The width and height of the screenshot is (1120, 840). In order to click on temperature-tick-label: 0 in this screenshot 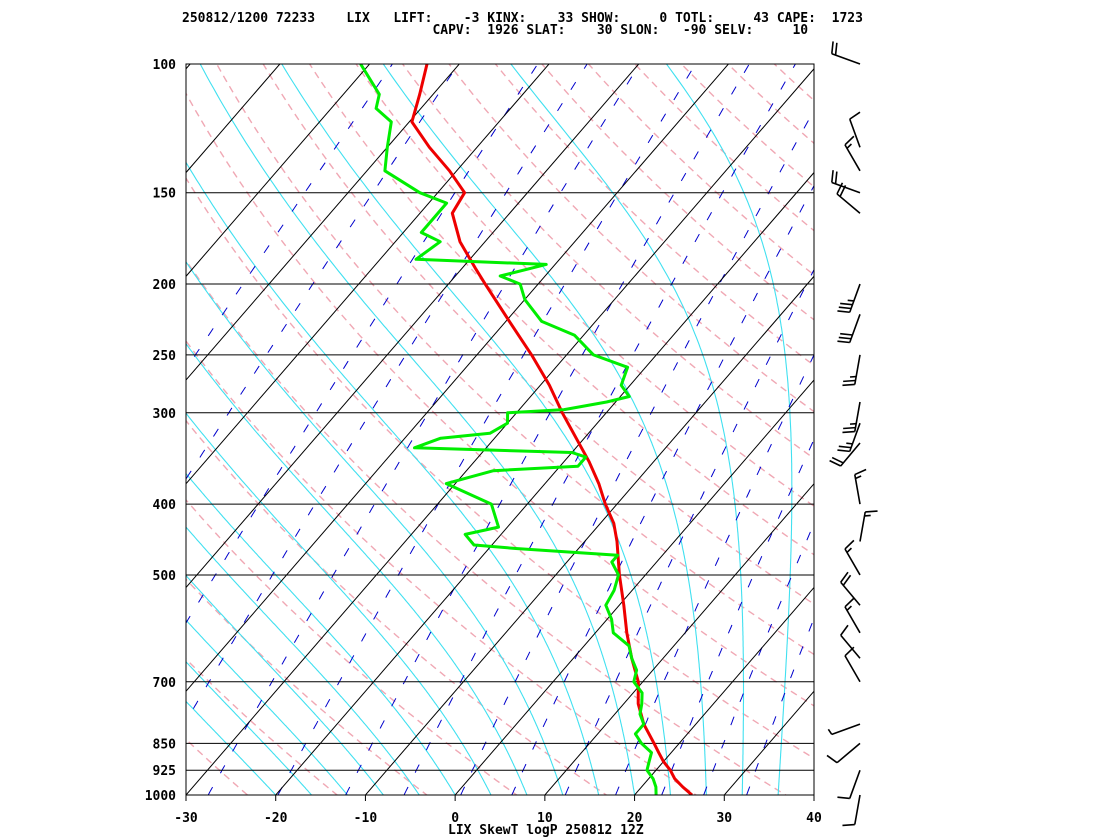, I will do `click(455, 818)`.